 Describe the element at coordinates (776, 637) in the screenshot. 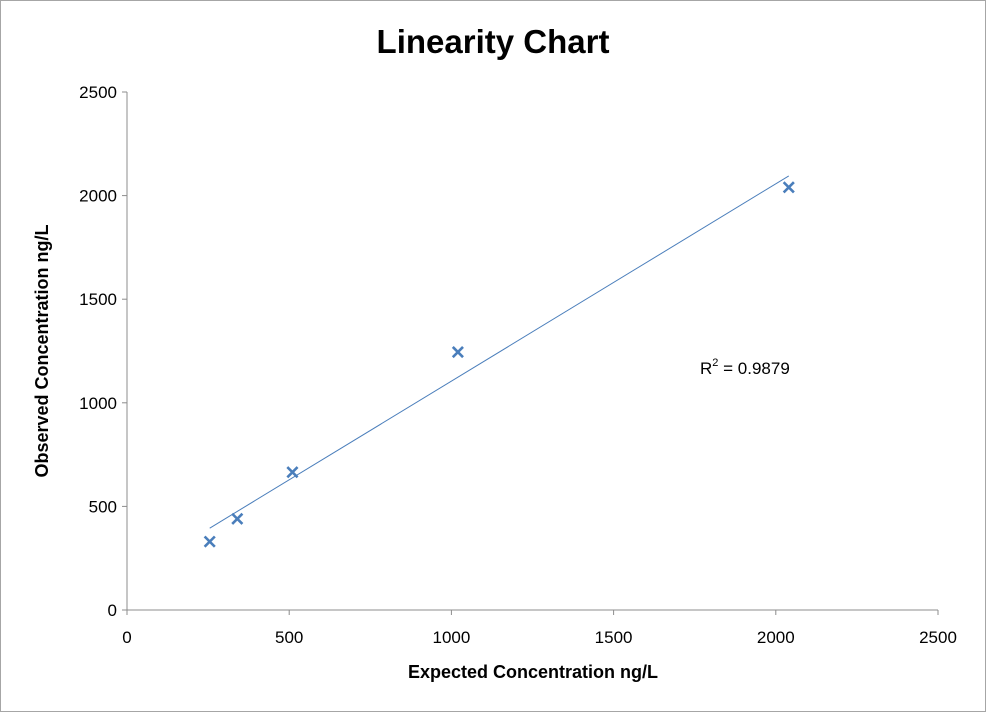

I see `x-tick-label: 2000` at that location.